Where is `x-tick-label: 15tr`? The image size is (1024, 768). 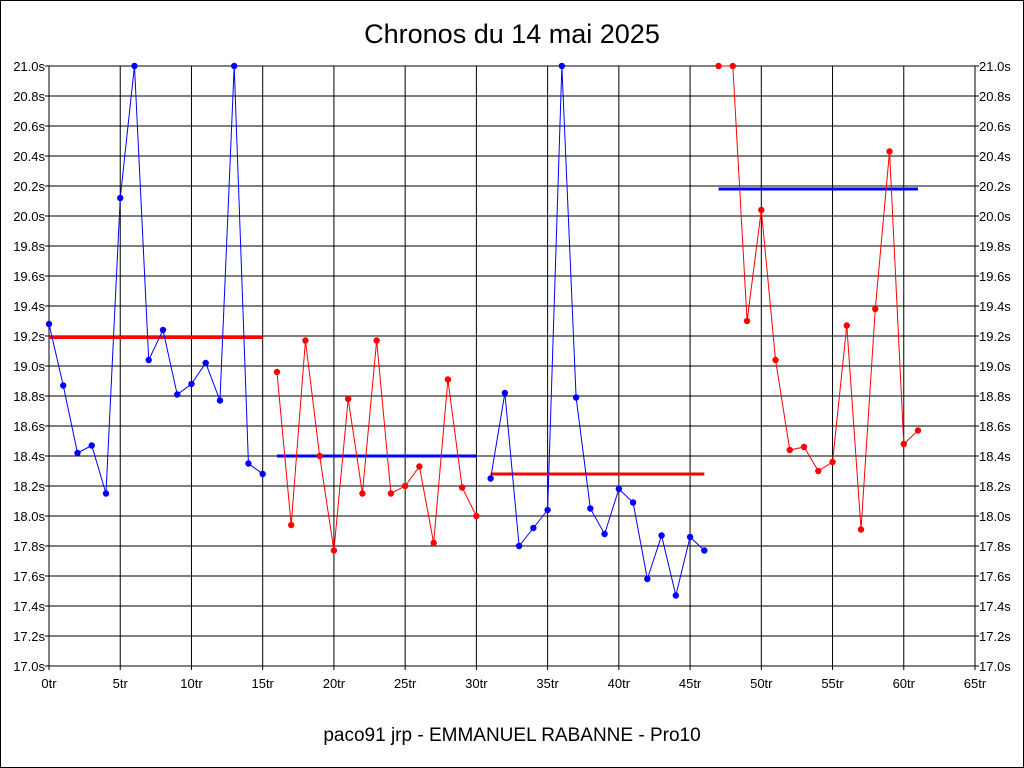 x-tick-label: 15tr is located at coordinates (262, 683).